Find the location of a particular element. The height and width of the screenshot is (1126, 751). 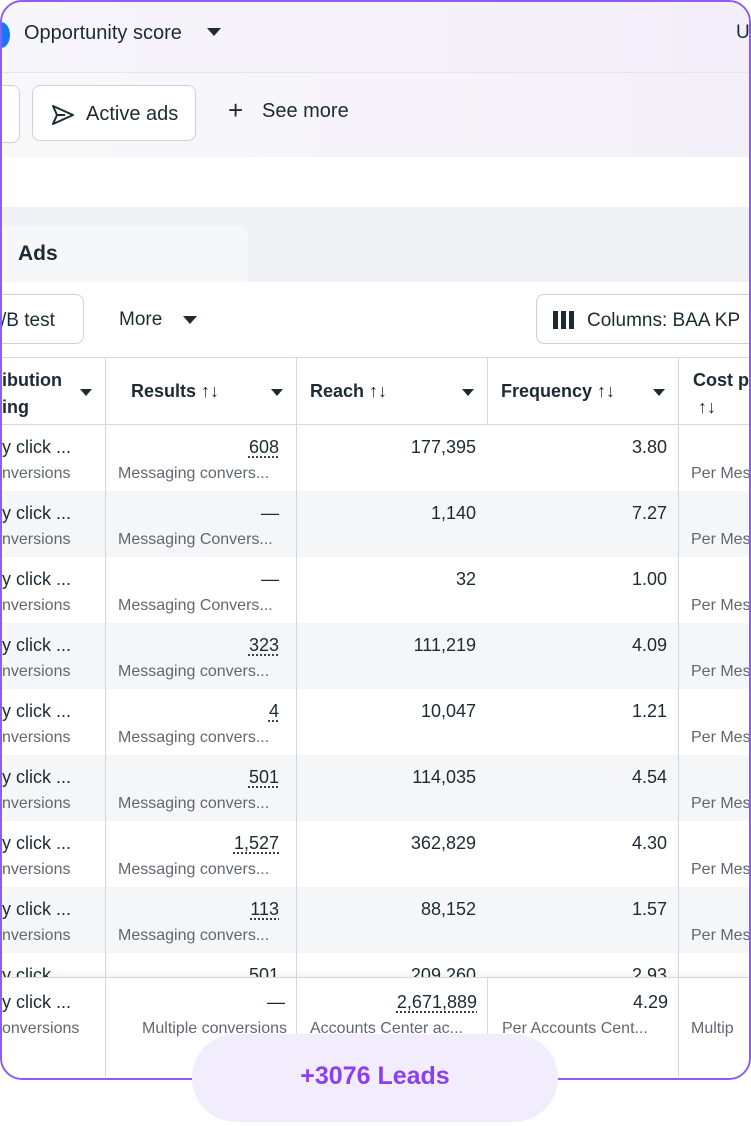

total-reach-value: 2,671,889 is located at coordinates (436, 1002).